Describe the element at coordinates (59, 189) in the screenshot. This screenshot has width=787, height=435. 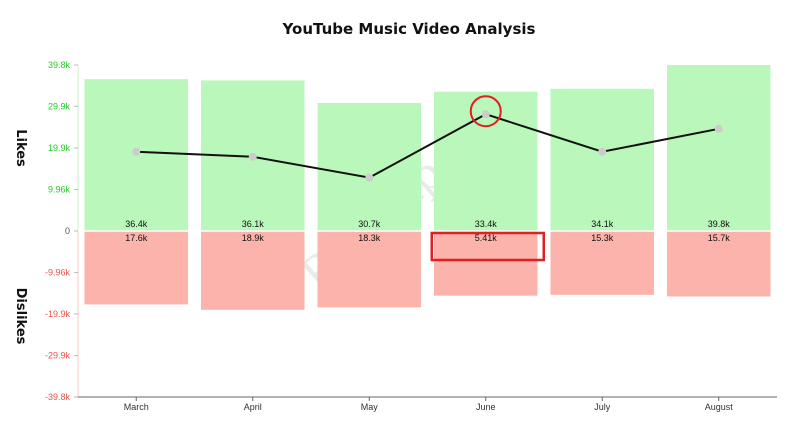
I see `y-tick-label: 9.96k` at that location.